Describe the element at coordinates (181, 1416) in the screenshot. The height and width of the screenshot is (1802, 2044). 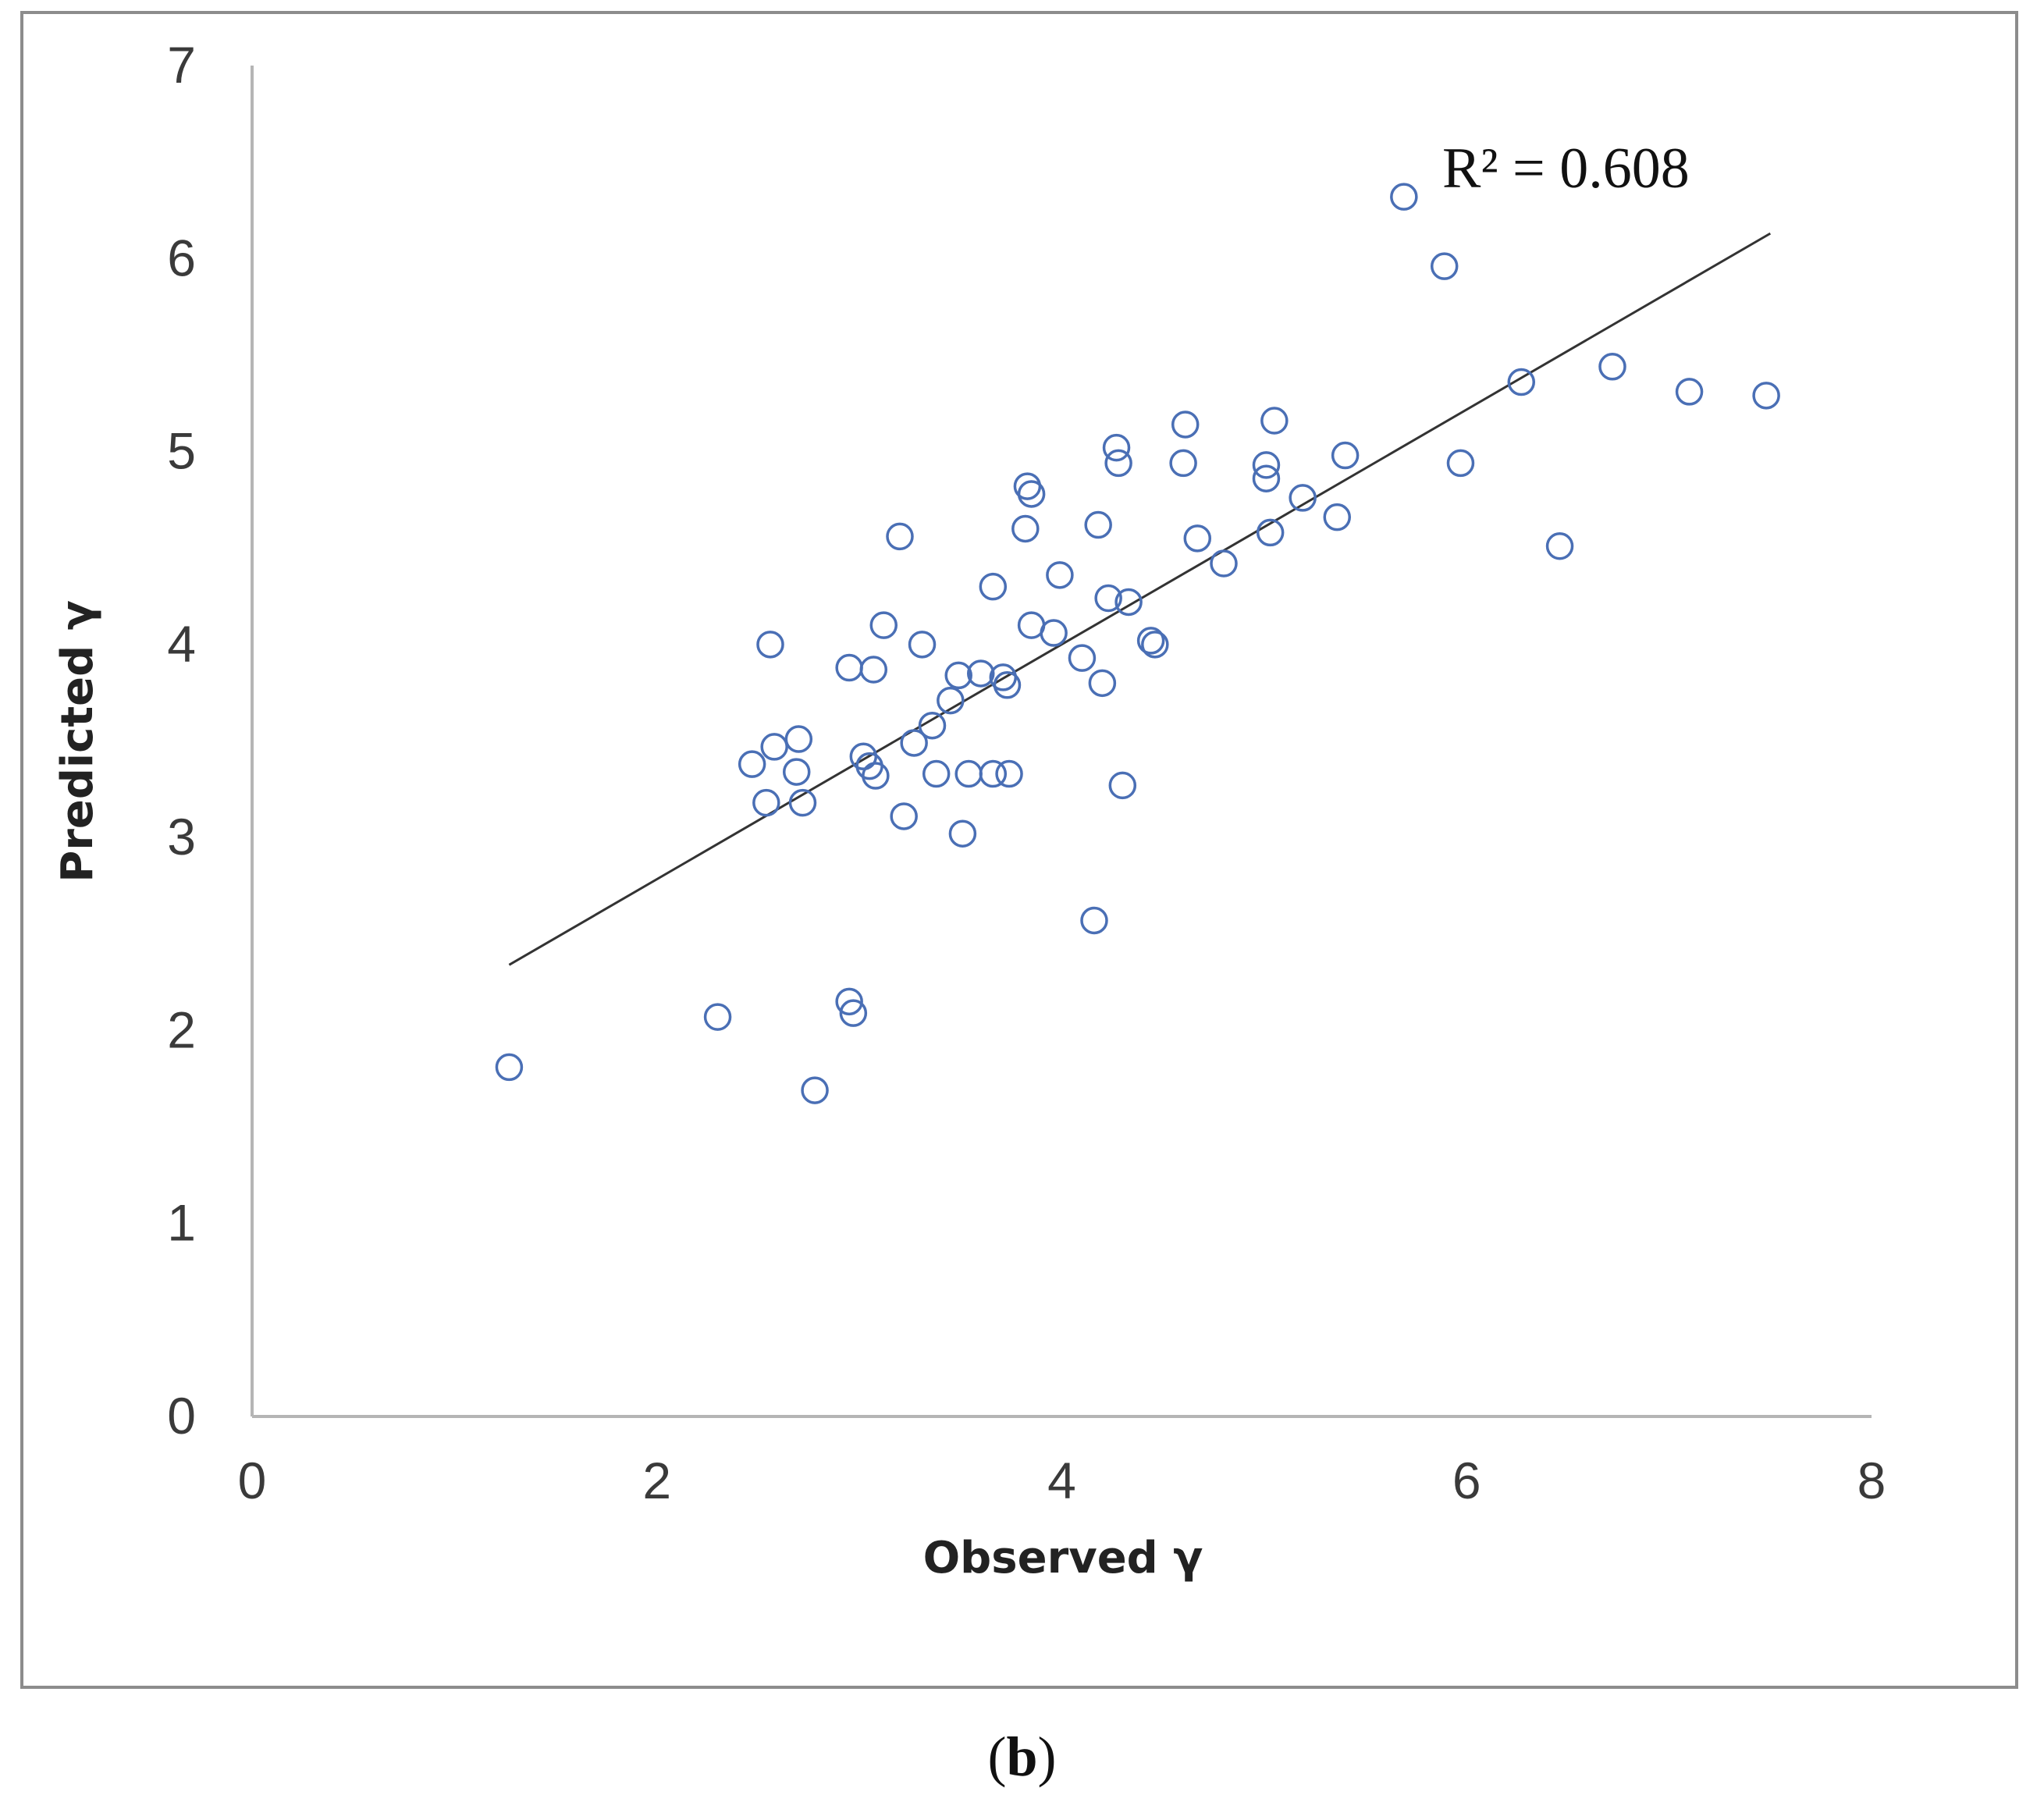
I see `y-tick-label: 0` at that location.